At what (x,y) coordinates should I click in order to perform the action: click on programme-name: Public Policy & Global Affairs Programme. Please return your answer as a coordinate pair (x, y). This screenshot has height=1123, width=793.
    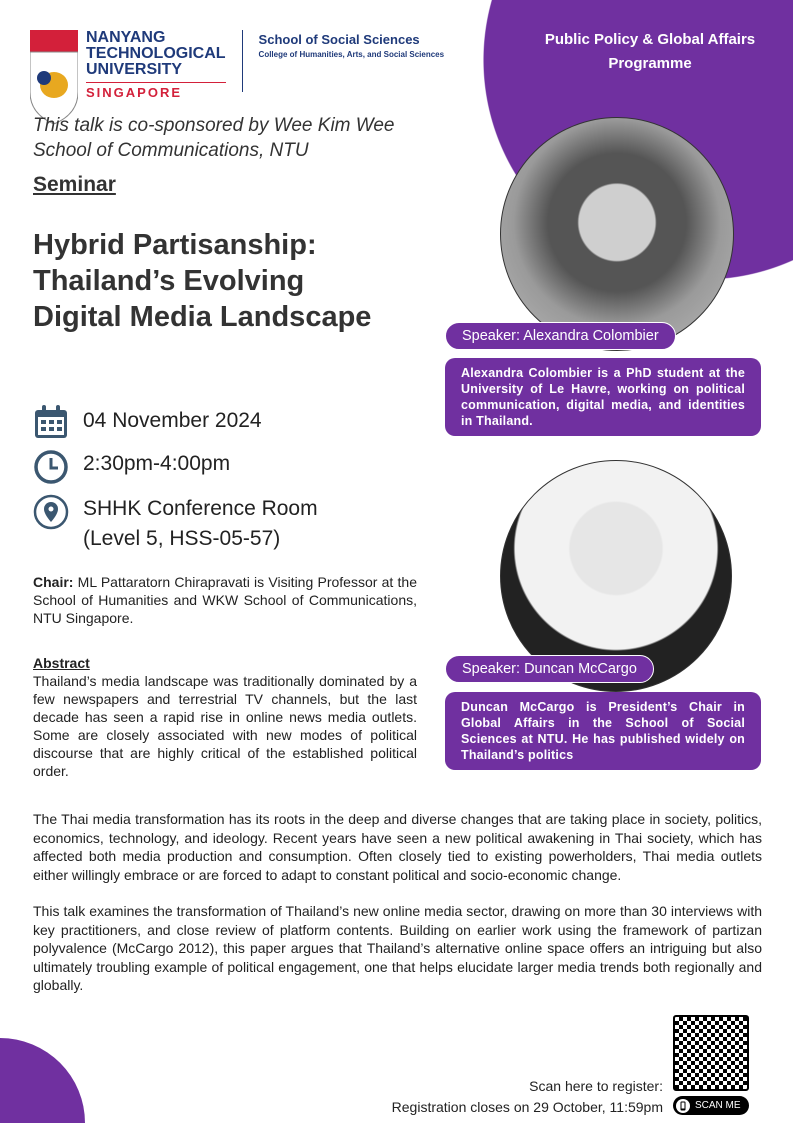
    Looking at the image, I should click on (650, 51).